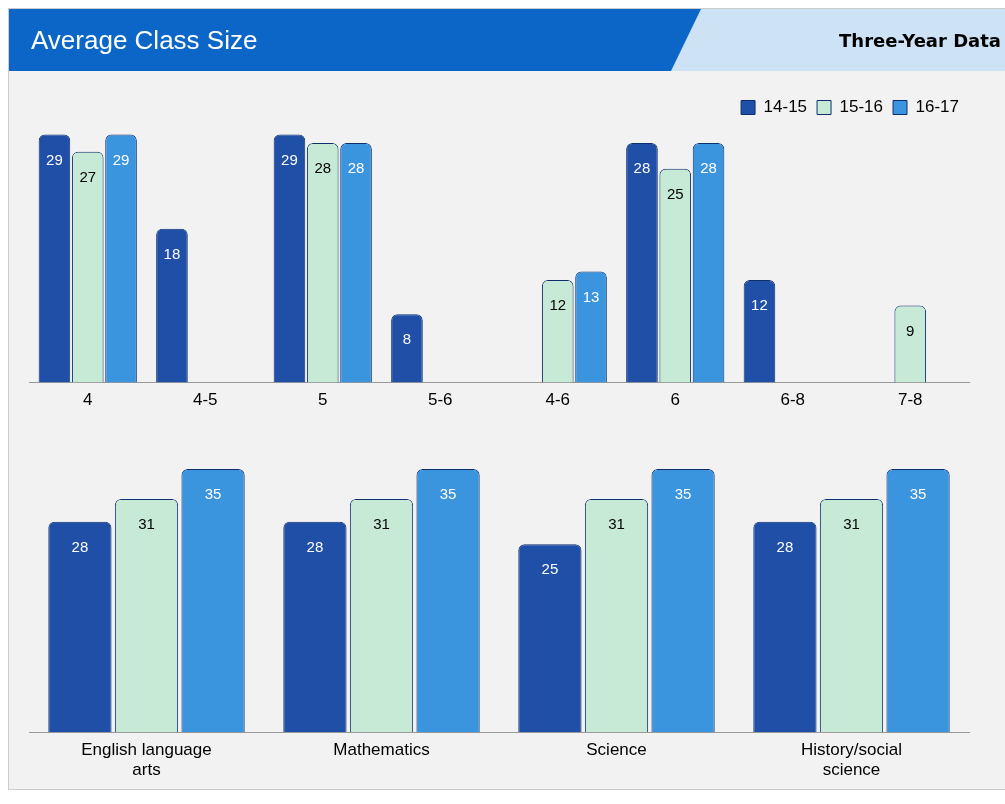  What do you see at coordinates (910, 330) in the screenshot?
I see `data-label: 9` at bounding box center [910, 330].